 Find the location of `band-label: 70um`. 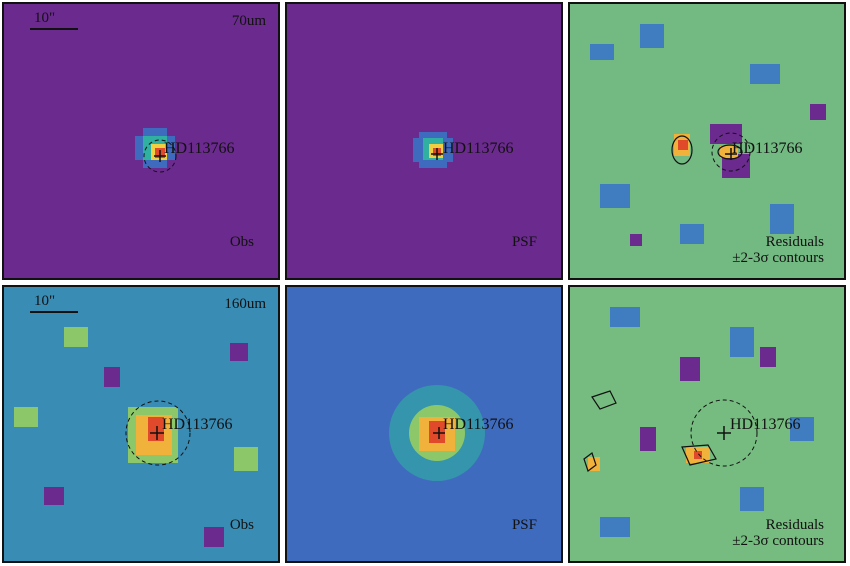

band-label: 70um is located at coordinates (248, 21).